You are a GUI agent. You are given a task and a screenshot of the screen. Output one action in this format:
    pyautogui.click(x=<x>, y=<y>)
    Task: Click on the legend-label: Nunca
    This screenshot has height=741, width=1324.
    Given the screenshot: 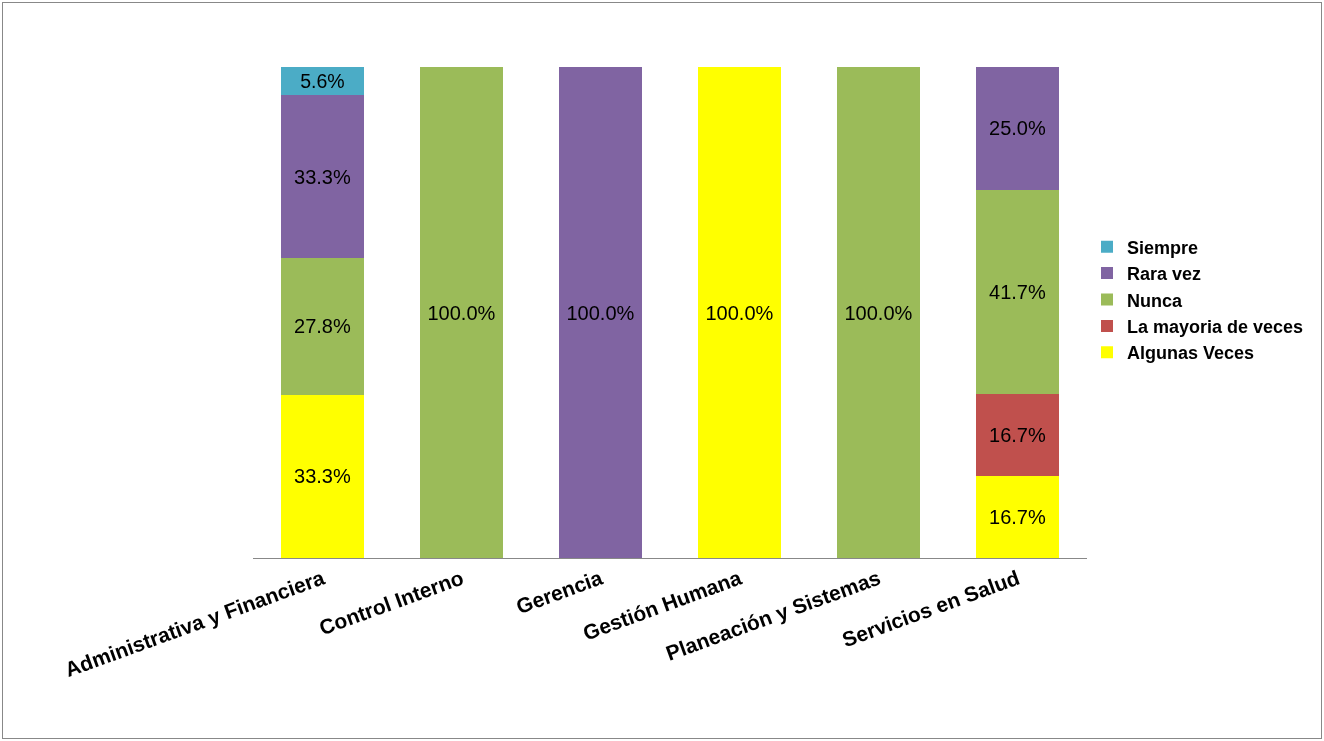 What is the action you would take?
    pyautogui.click(x=1155, y=300)
    